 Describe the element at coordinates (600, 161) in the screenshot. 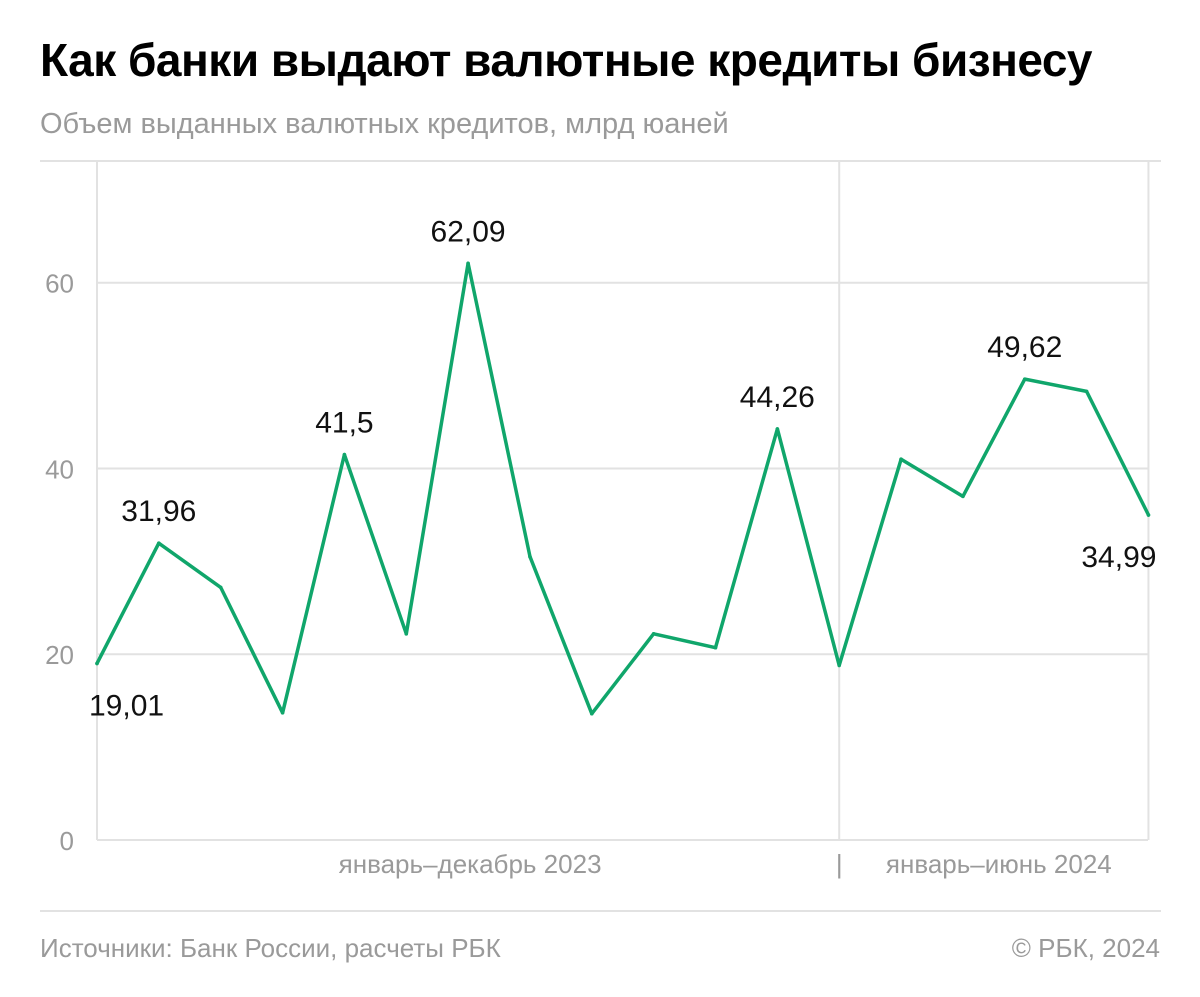

I see `top-divider` at that location.